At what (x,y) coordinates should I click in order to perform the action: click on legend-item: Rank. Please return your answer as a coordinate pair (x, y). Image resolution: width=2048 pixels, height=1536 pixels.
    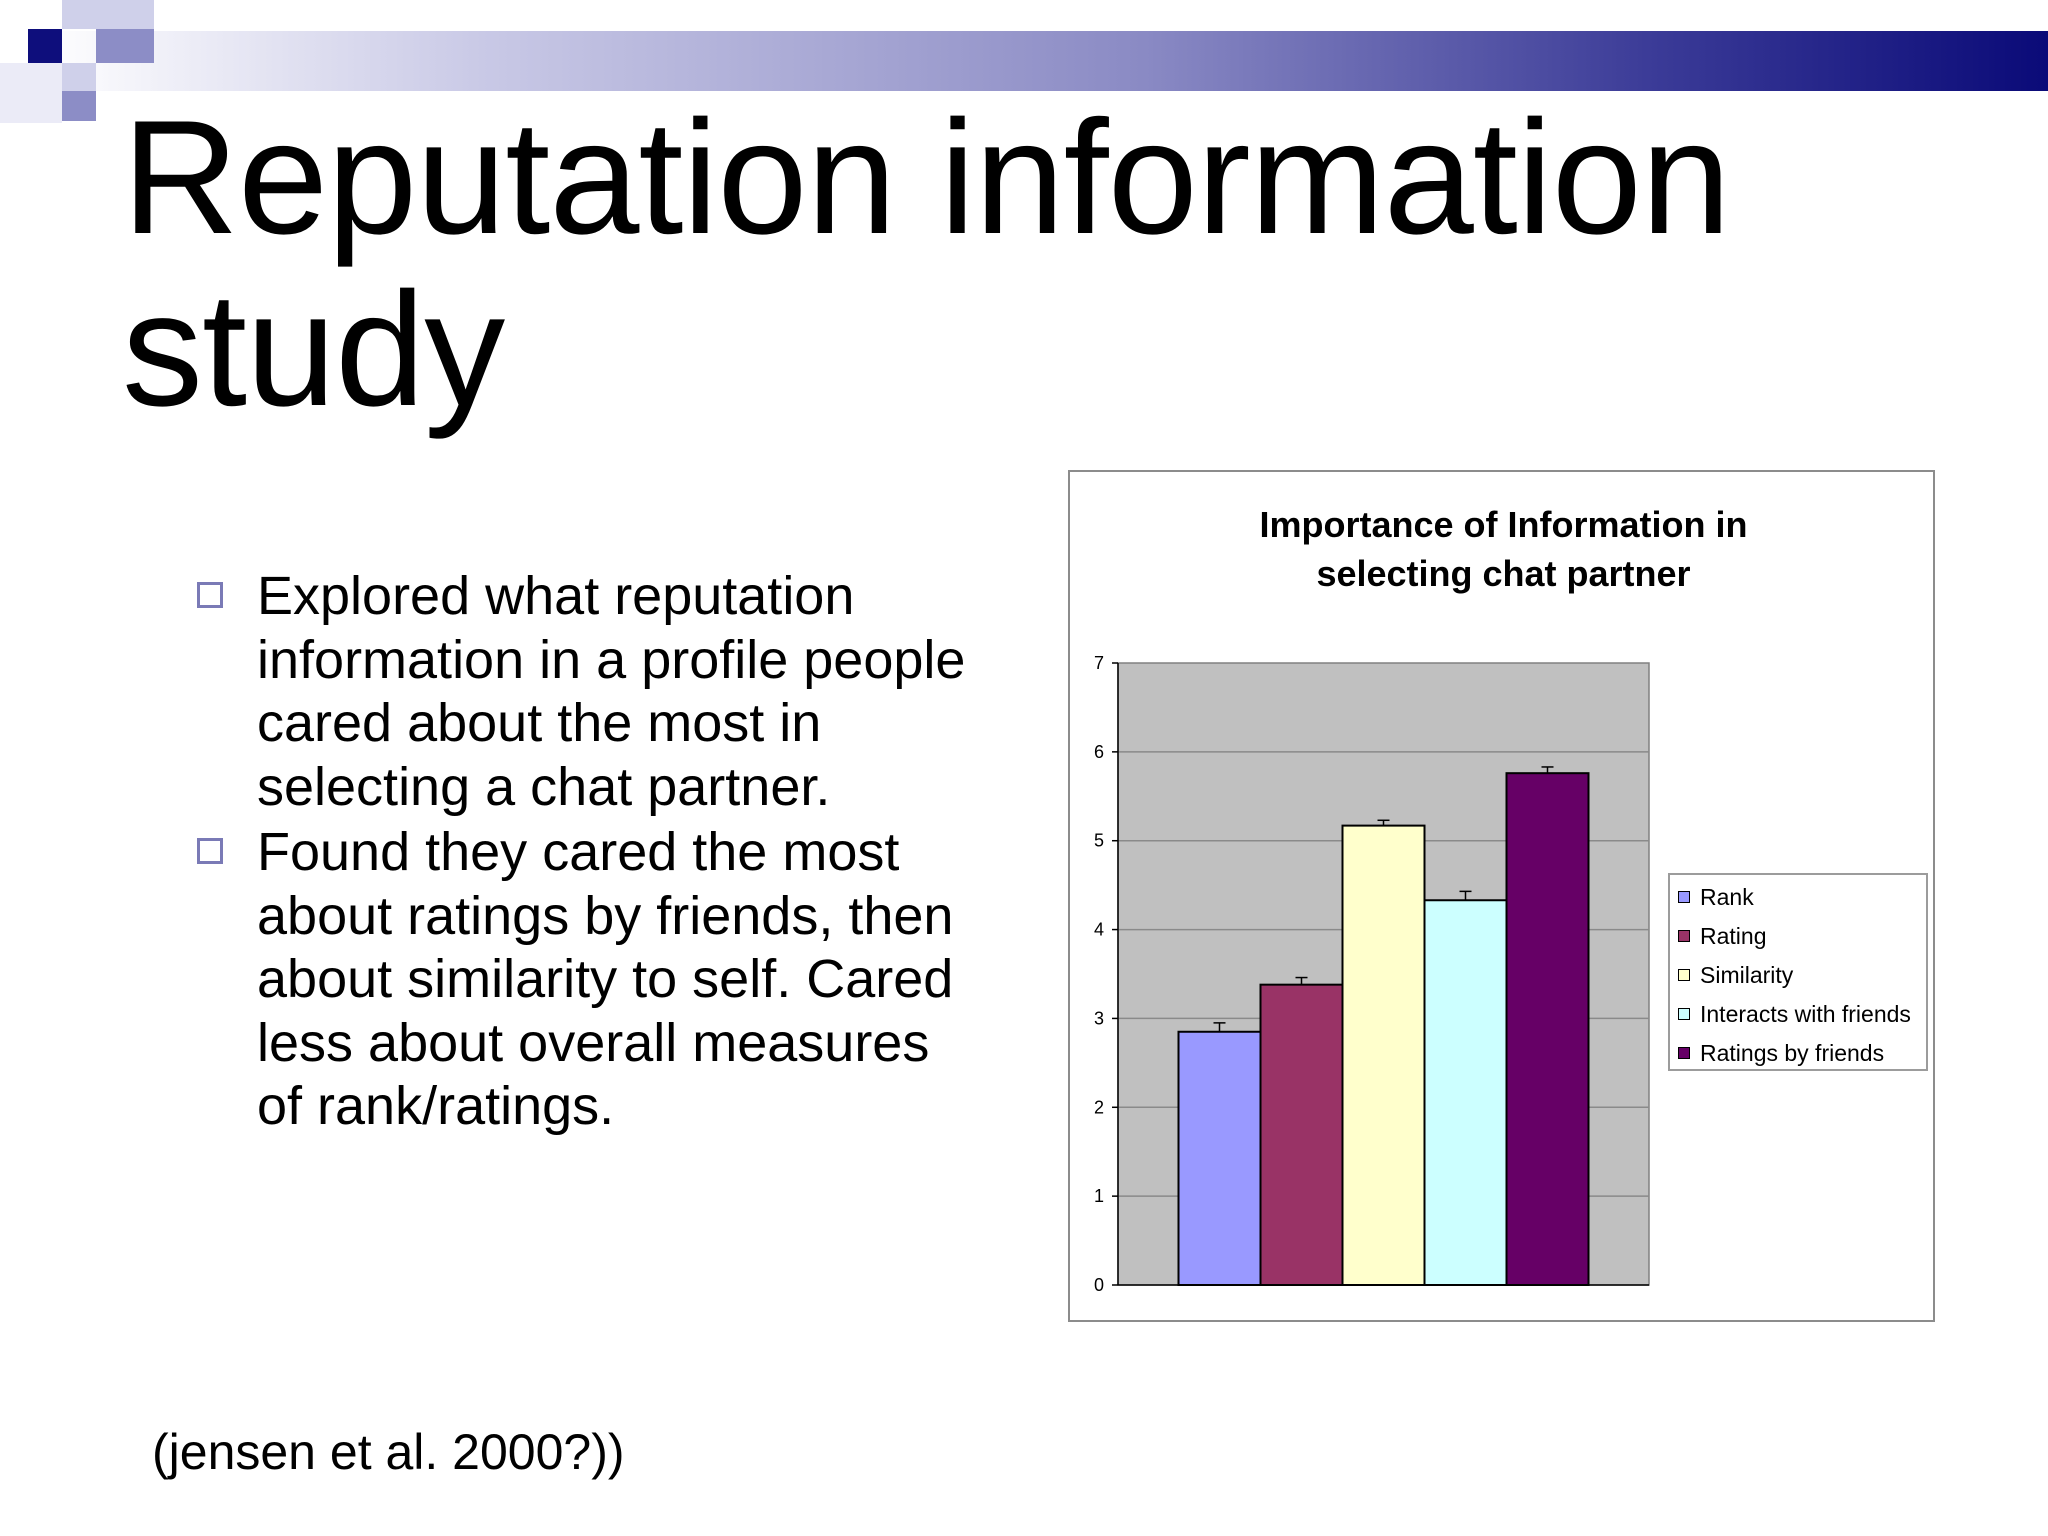
    Looking at the image, I should click on (1798, 897).